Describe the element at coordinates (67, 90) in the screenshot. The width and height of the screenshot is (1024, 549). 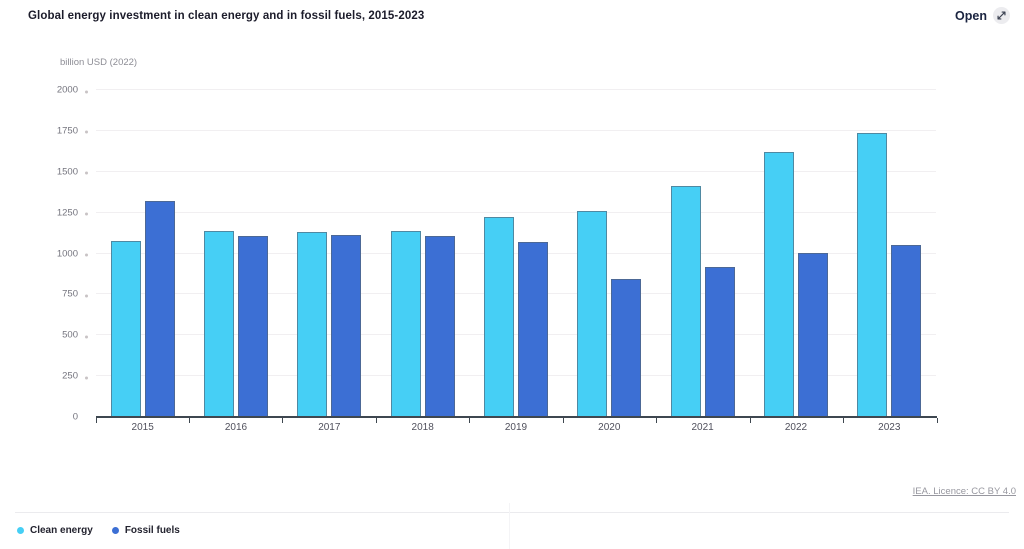
I see `y-axis-tick-label: 2000` at that location.